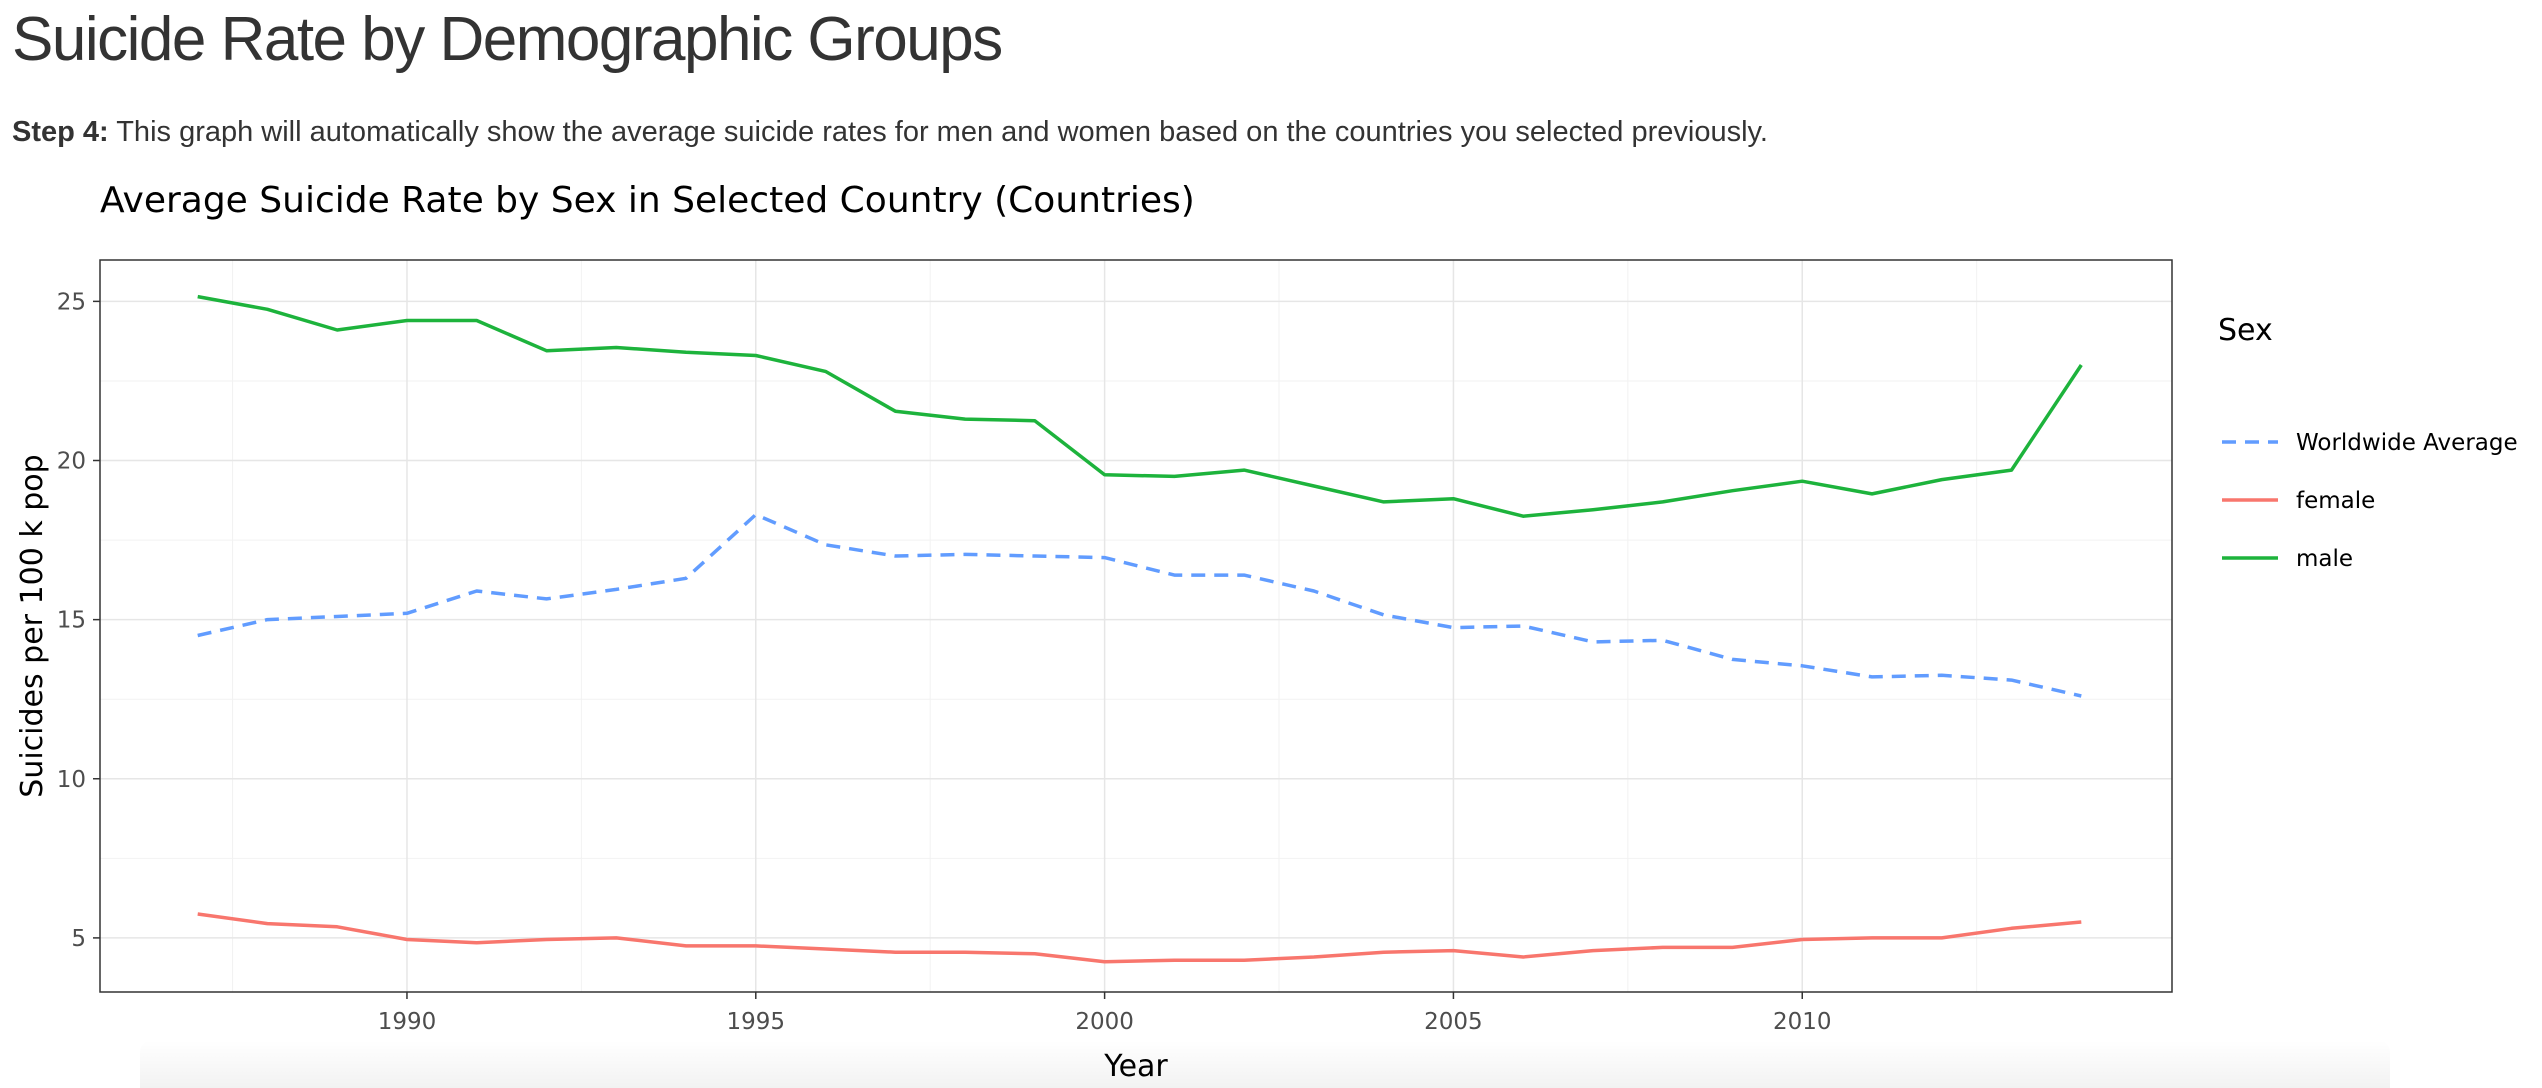  Describe the element at coordinates (407, 1022) in the screenshot. I see `x-tick-label: 1990` at that location.